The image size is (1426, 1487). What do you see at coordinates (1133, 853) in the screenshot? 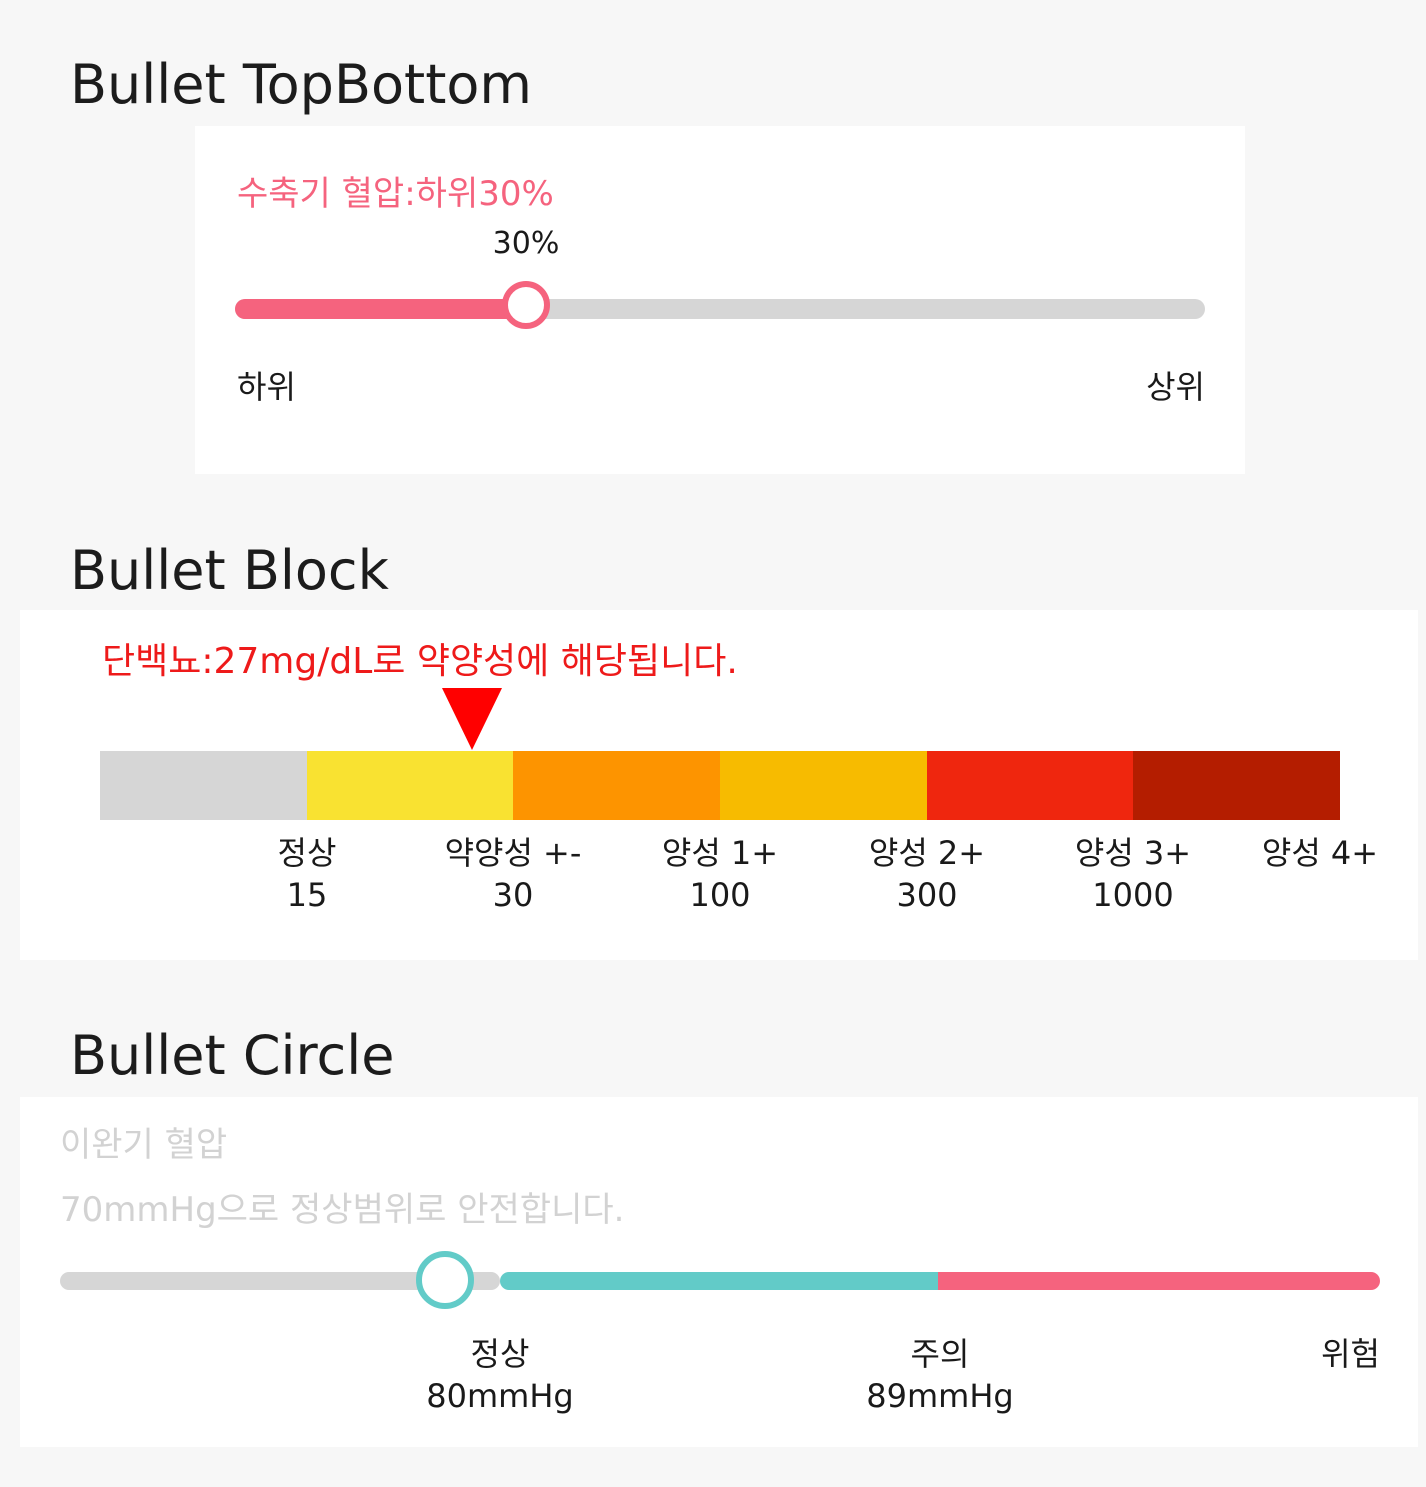
I see `block-label-name: 양성 3+` at bounding box center [1133, 853].